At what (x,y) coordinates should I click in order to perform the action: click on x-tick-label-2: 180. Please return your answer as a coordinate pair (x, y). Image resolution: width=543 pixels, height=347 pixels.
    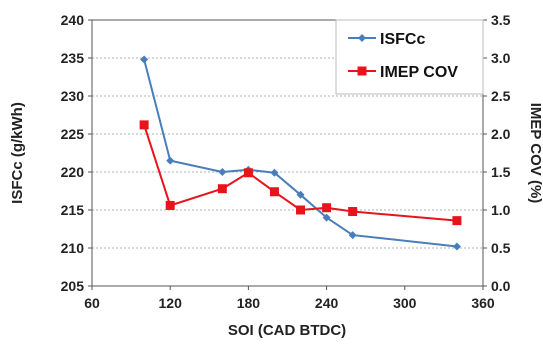
    Looking at the image, I should click on (249, 303).